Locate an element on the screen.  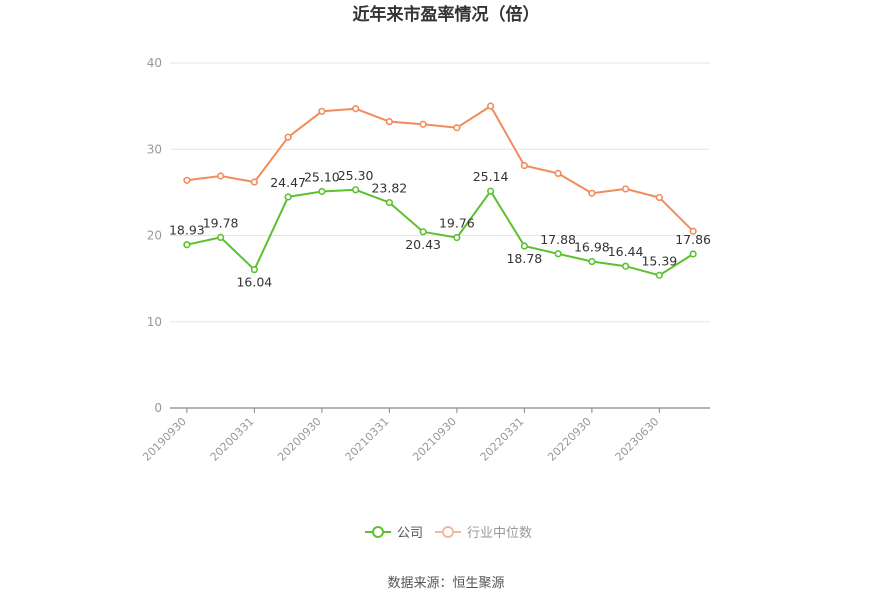
legend-item-company: 公司 is located at coordinates (394, 533).